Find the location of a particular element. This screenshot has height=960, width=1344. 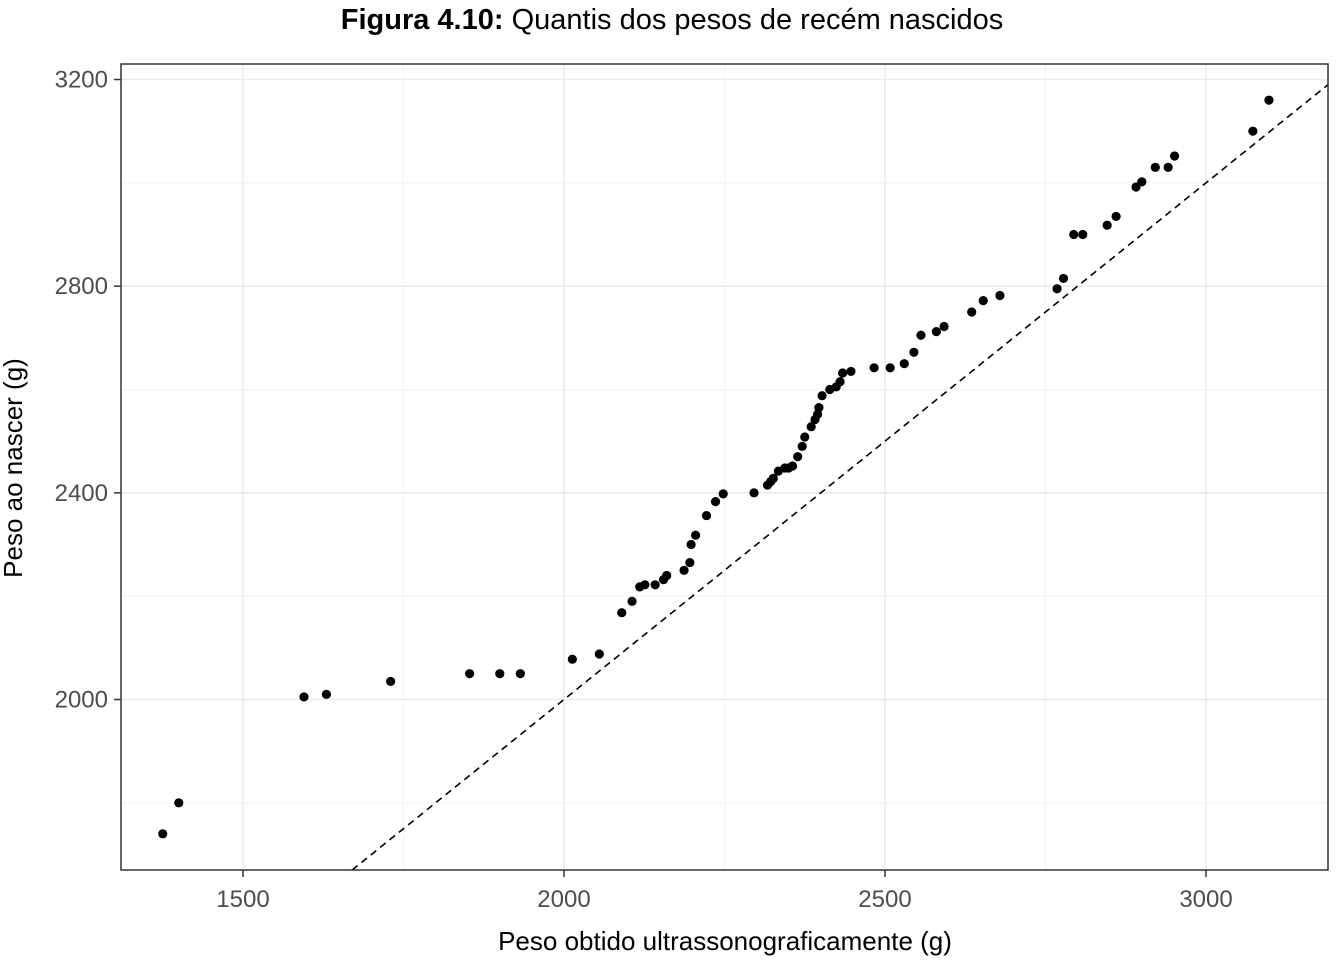

chart-title-rest: Quantis dos pesos de recém nascidos is located at coordinates (753, 20).